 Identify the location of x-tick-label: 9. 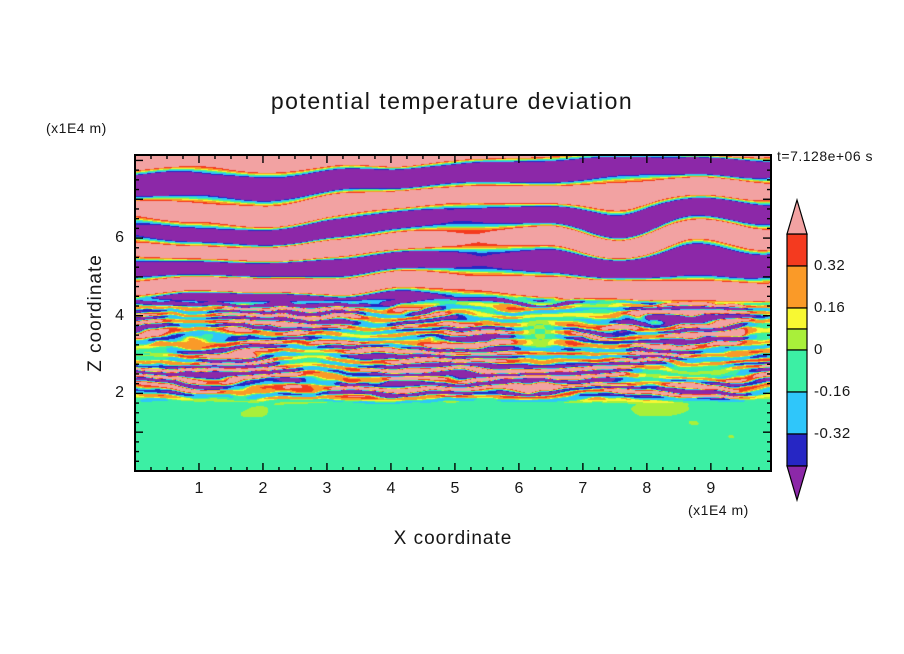
(711, 488).